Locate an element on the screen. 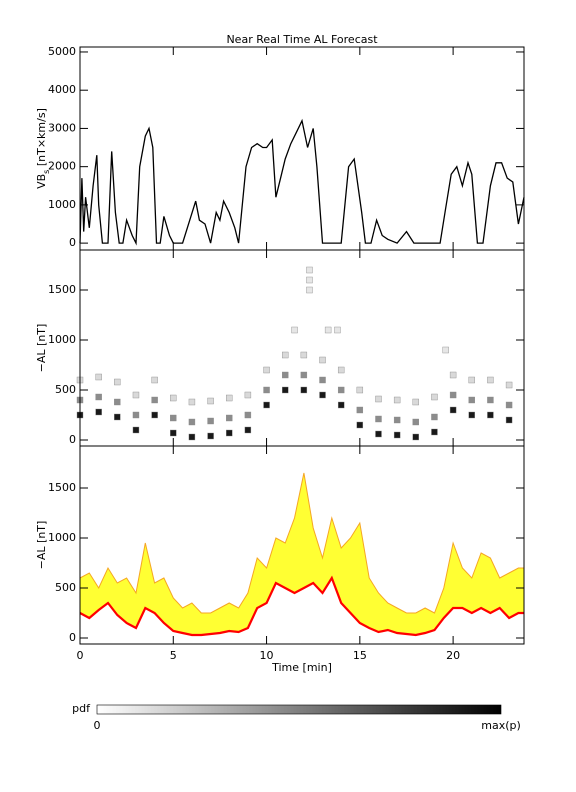  x-tick-label: 15 is located at coordinates (360, 655).